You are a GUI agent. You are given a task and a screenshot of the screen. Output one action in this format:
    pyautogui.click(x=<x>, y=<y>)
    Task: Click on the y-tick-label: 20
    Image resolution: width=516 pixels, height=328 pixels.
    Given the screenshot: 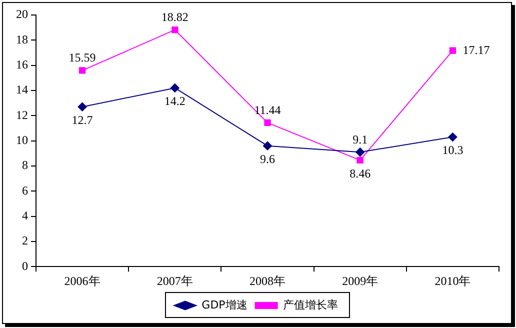 What is the action you would take?
    pyautogui.click(x=22, y=14)
    